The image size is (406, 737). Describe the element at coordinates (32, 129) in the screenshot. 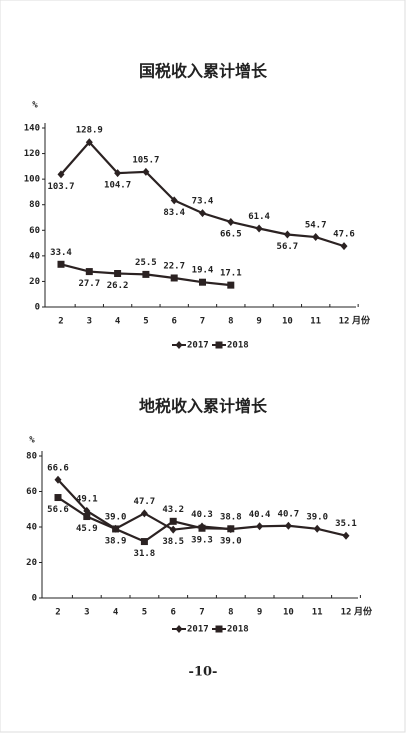

I see `y-tick-label: 140` at that location.